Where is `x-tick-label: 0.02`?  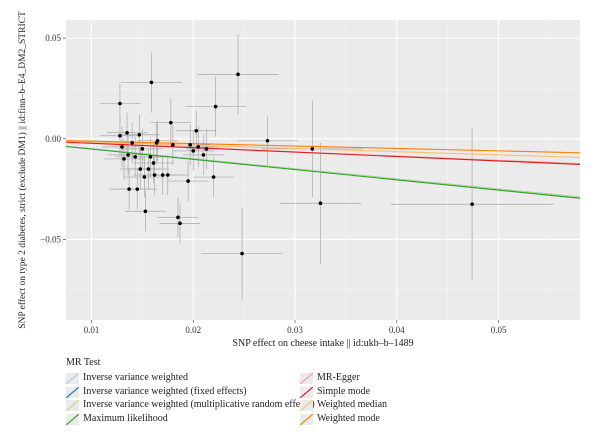
x-tick-label: 0.02 is located at coordinates (193, 330).